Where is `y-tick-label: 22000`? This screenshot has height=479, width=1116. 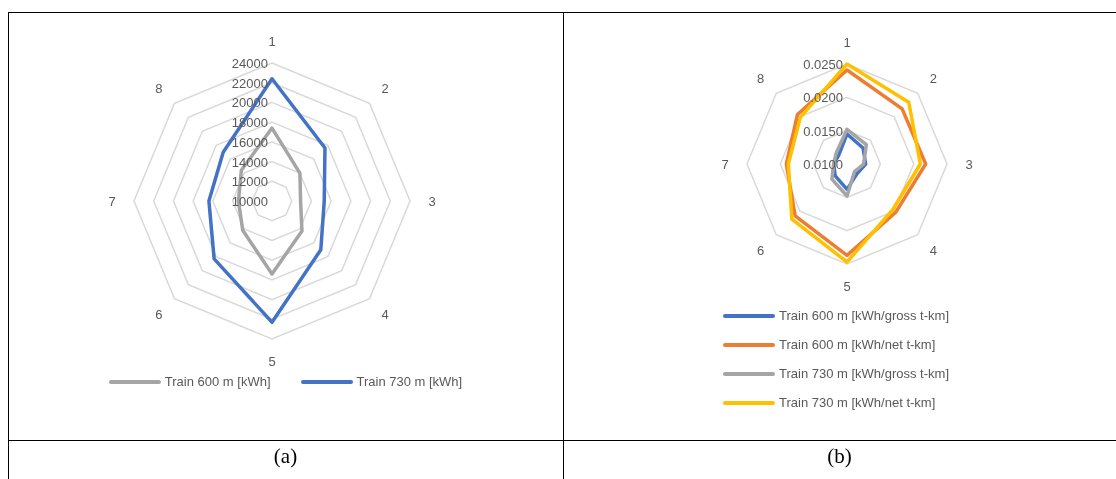
y-tick-label: 22000 is located at coordinates (249, 83).